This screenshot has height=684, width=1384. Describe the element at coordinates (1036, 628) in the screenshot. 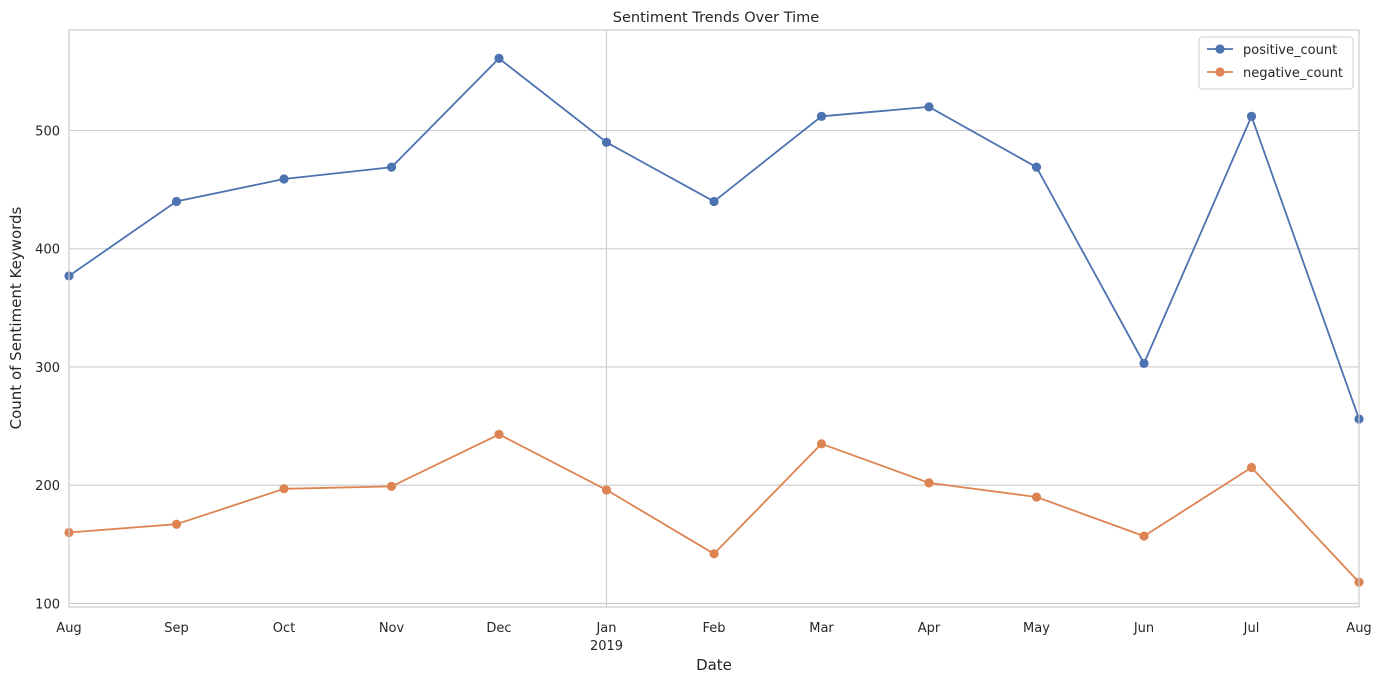

I see `x-tick-label: May` at that location.